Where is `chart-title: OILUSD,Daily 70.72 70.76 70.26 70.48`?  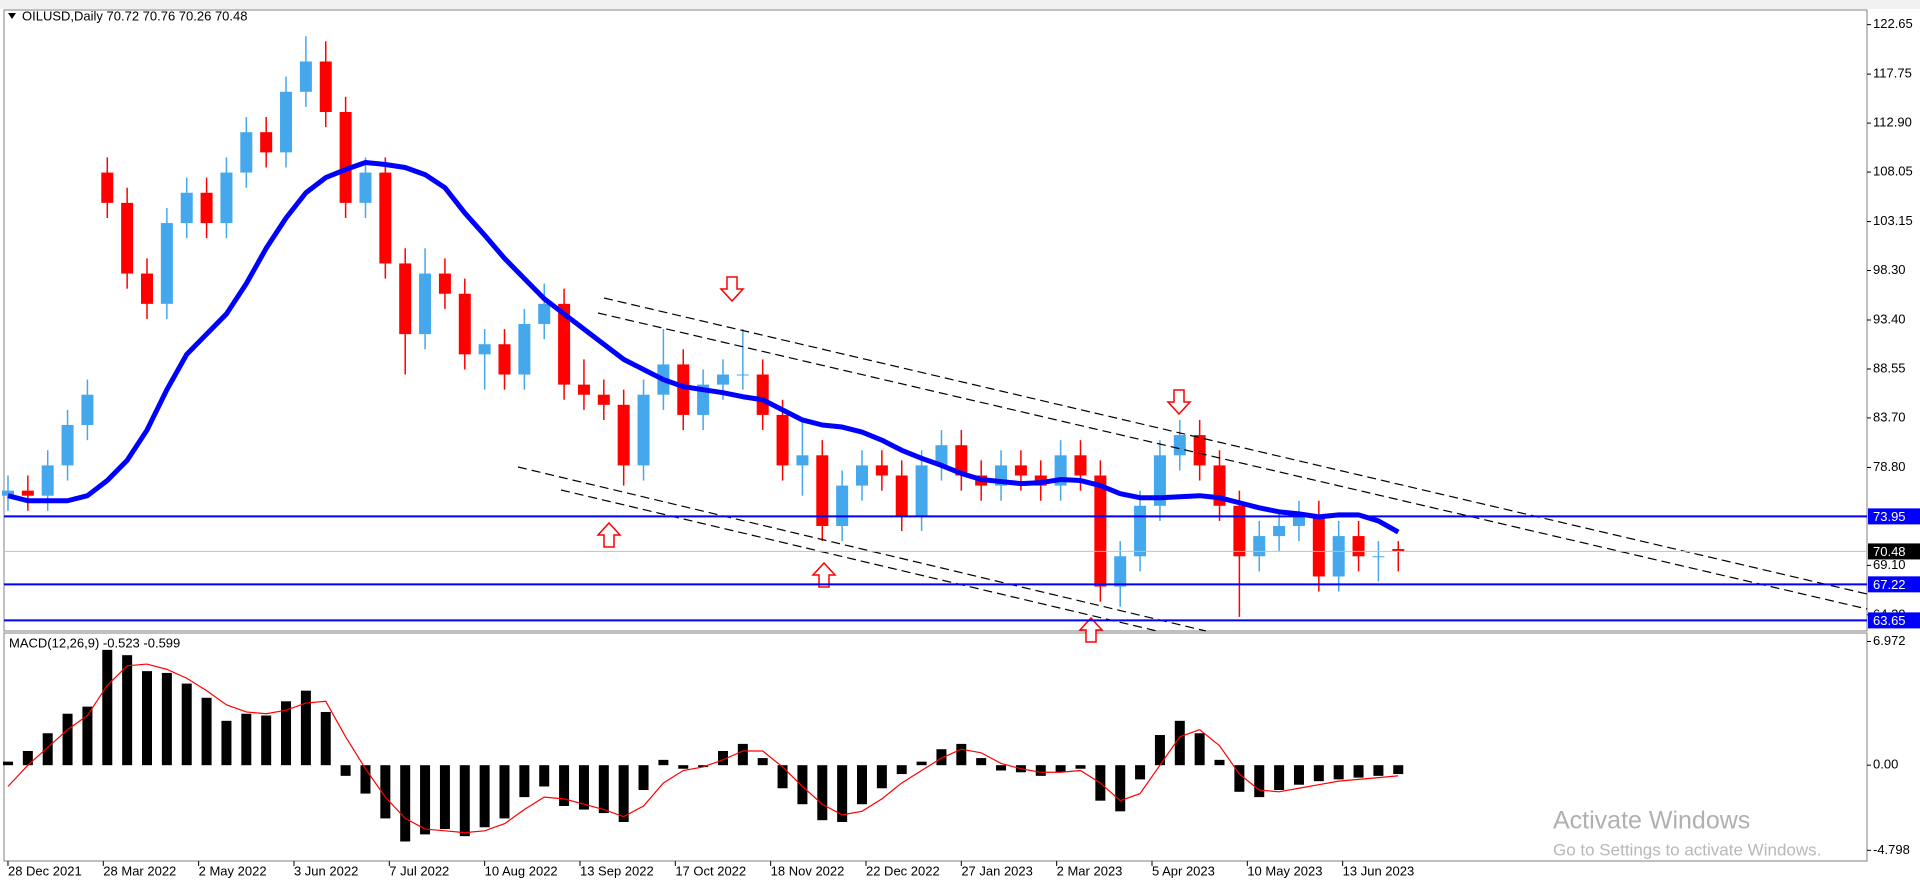
chart-title: OILUSD,Daily 70.72 70.76 70.26 70.48 is located at coordinates (134, 15).